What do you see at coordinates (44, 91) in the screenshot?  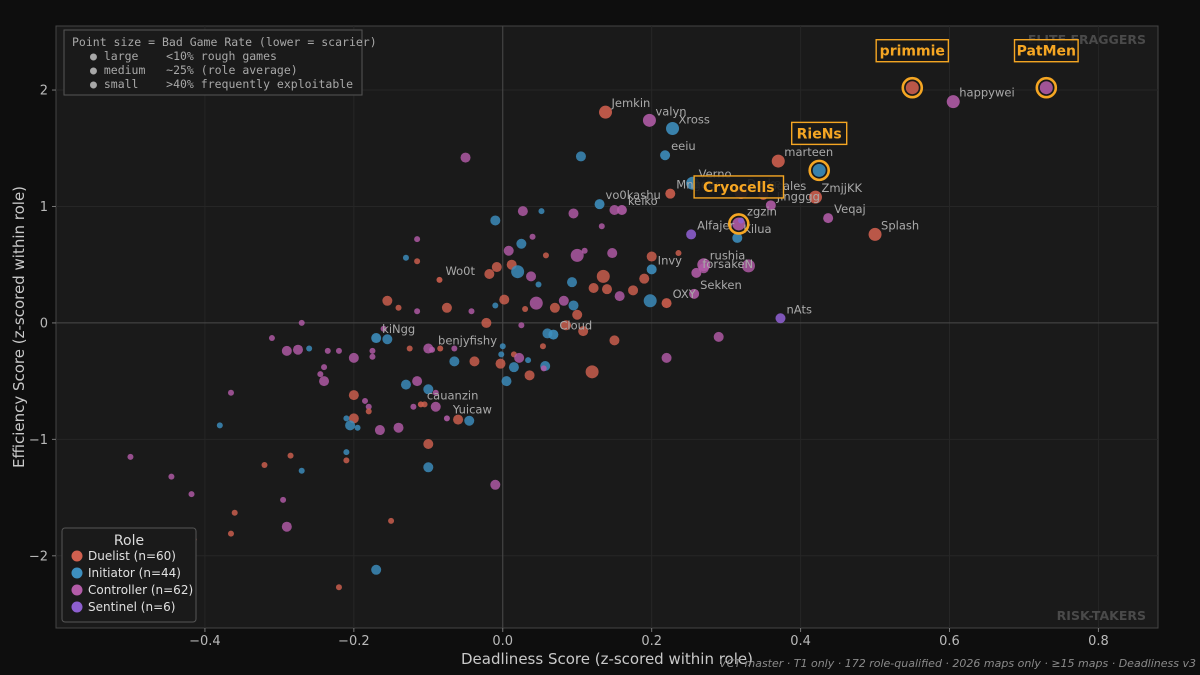 I see `y-tick-label: 2` at bounding box center [44, 91].